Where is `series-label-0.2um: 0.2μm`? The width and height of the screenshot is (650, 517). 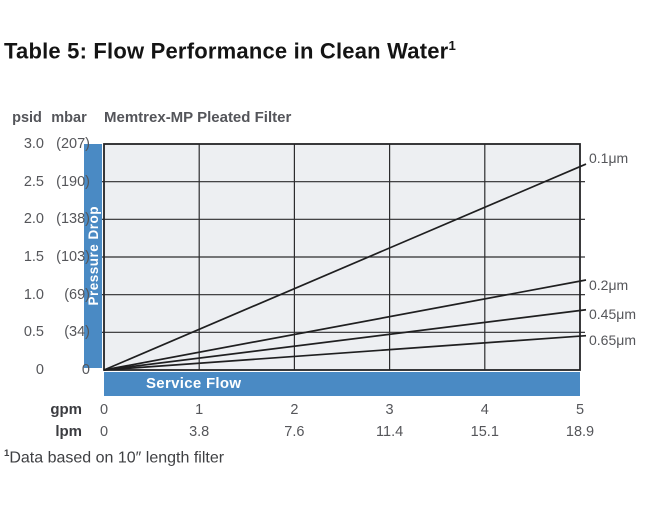 series-label-0.2um: 0.2μm is located at coordinates (609, 285).